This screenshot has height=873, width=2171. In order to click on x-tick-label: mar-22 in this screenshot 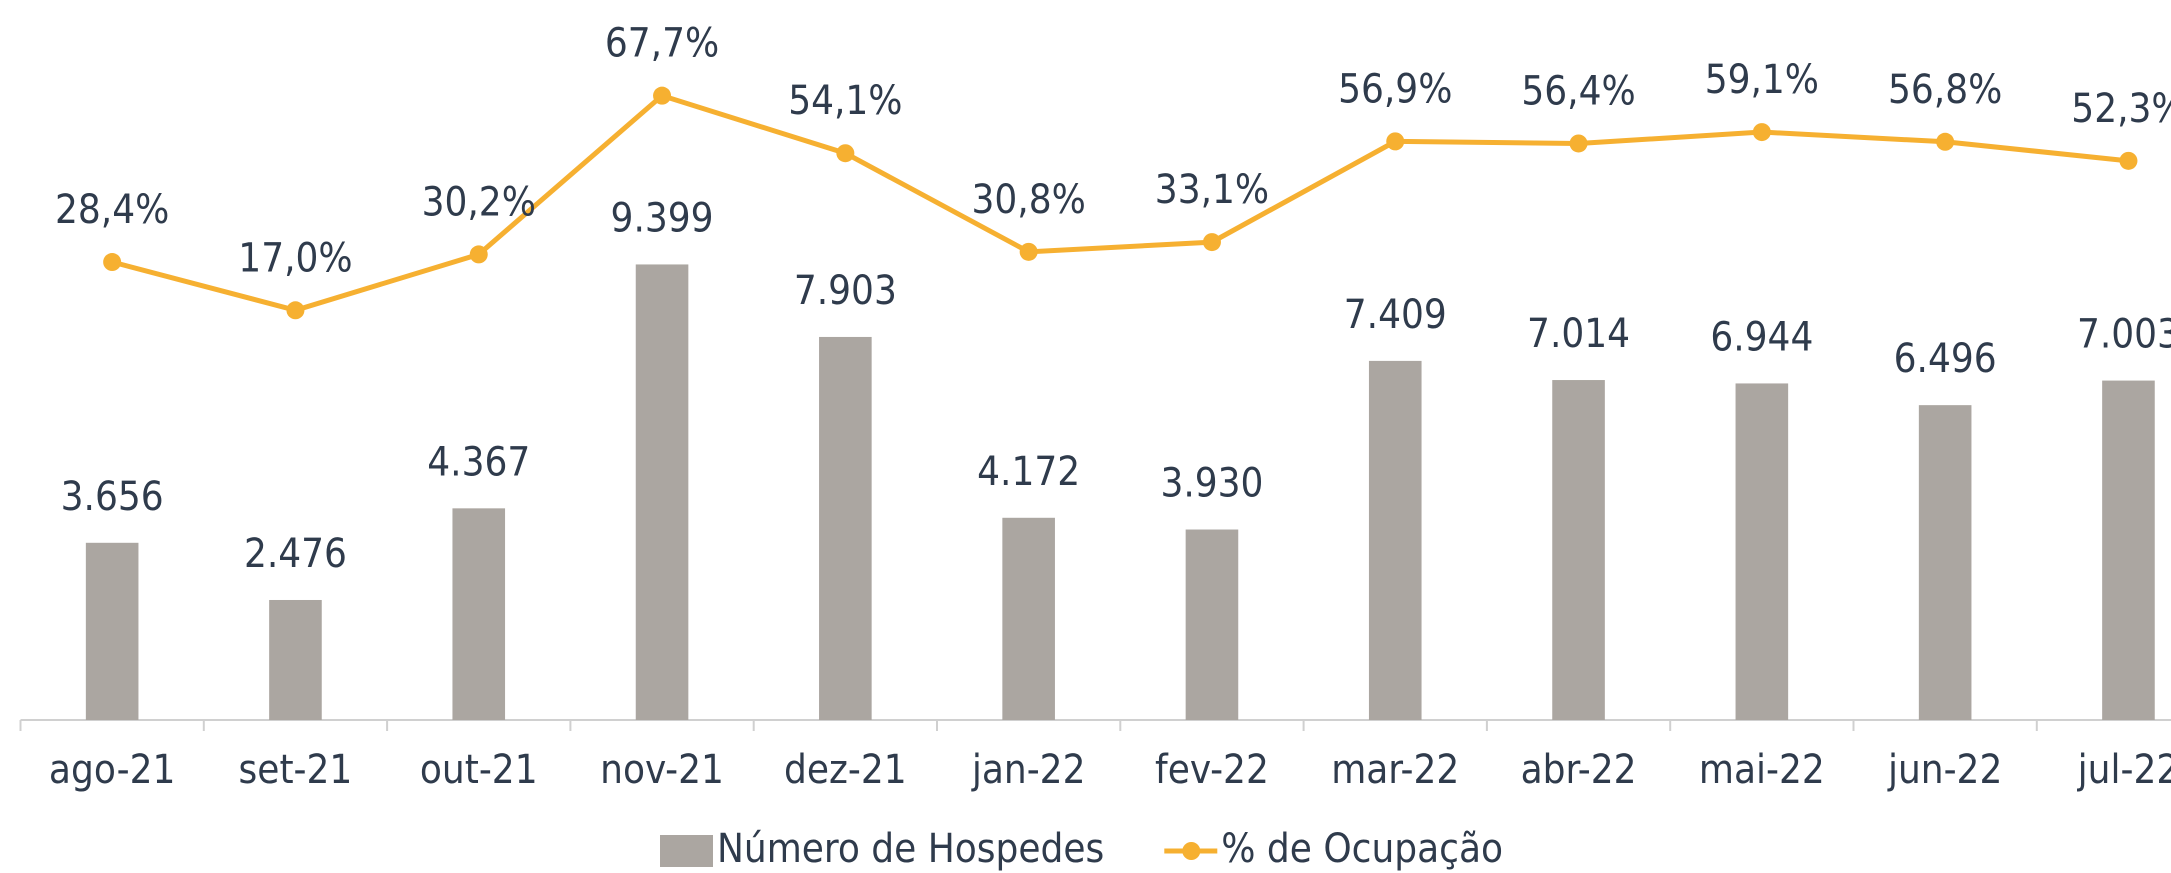, I will do `click(1395, 770)`.